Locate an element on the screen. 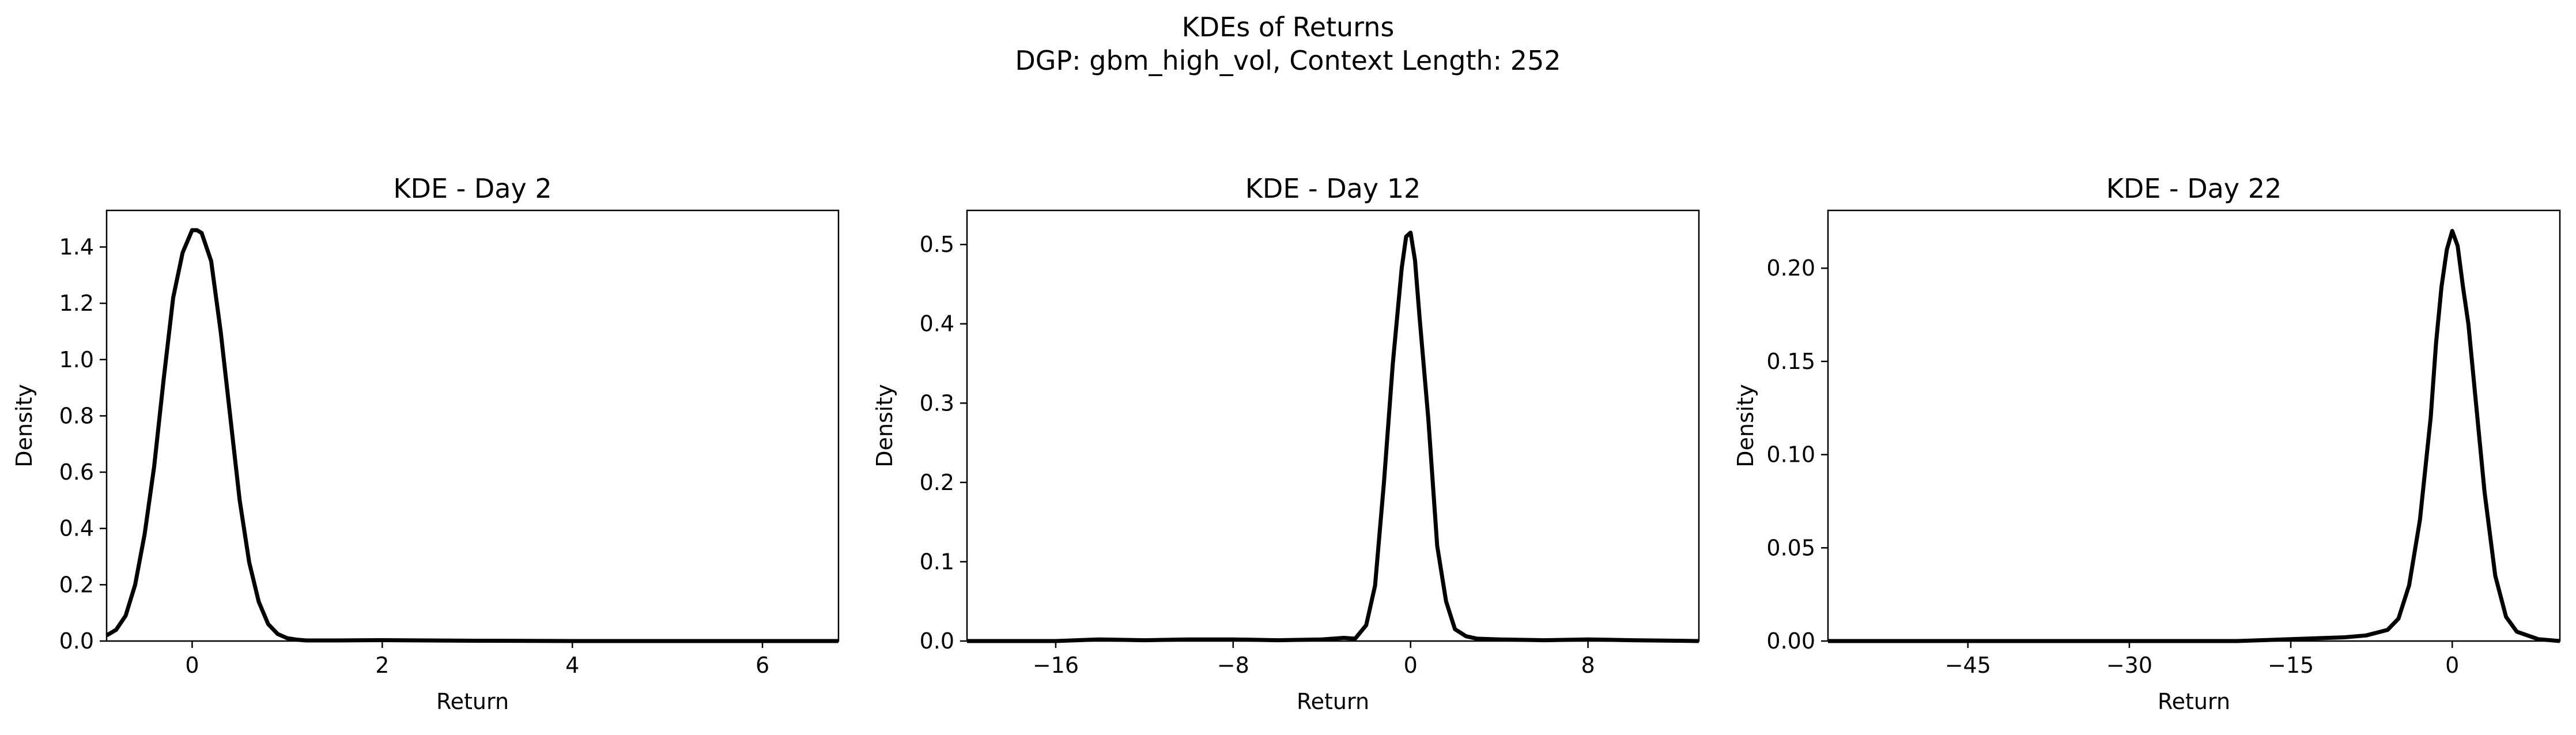 The width and height of the screenshot is (2576, 735). chart-2-y-tick-label: 0.4 is located at coordinates (937, 324).